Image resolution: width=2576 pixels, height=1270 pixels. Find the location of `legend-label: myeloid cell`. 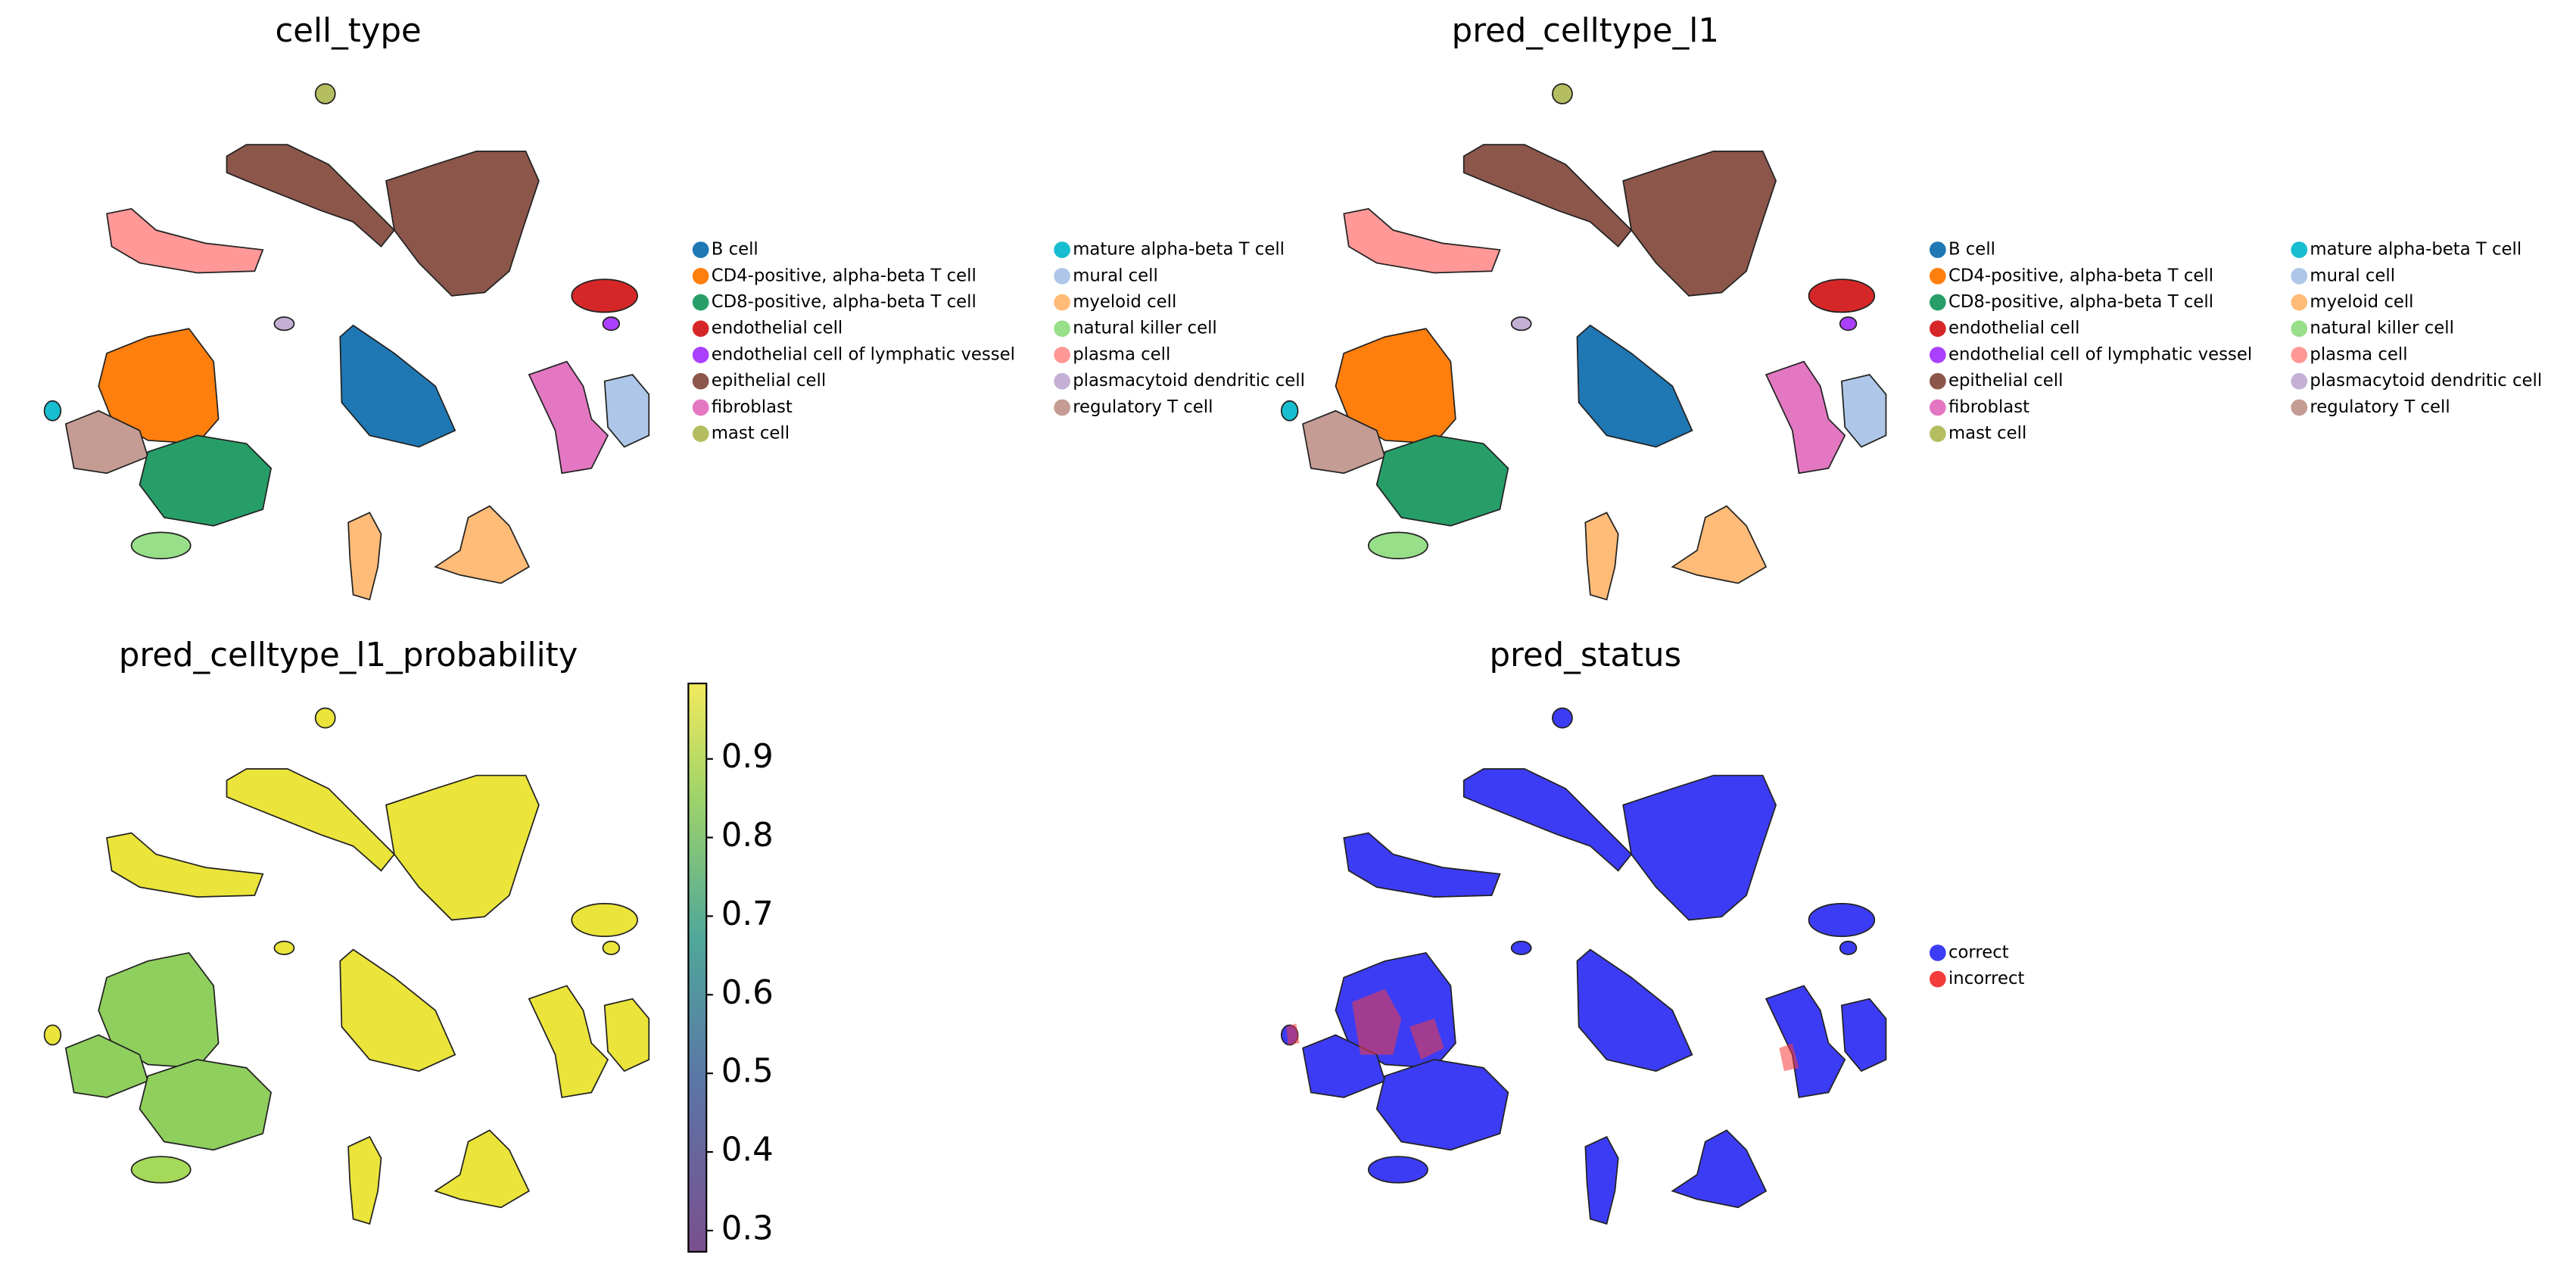

legend-label: myeloid cell is located at coordinates (1124, 302).